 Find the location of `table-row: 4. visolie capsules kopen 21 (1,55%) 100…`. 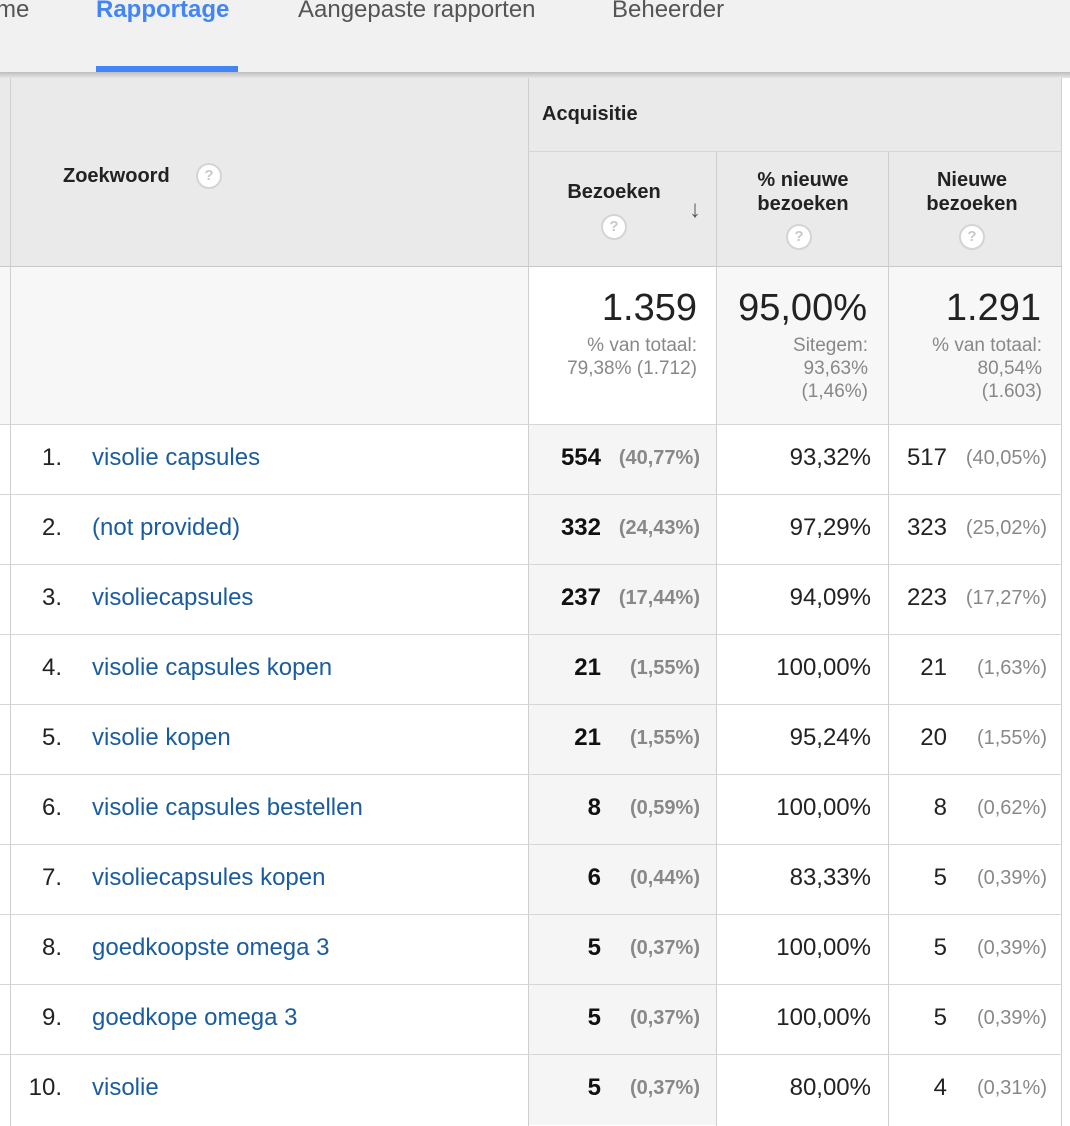

table-row: 4. visolie capsules kopen 21 (1,55%) 100… is located at coordinates (531, 670).